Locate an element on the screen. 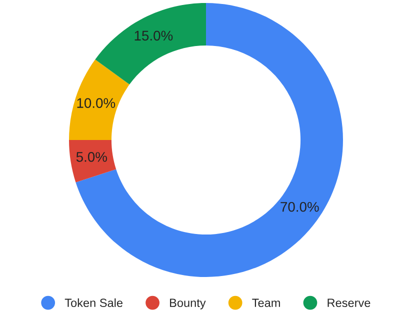 Image resolution: width=407 pixels, height=320 pixels. data-label: 10.0% is located at coordinates (96, 103).